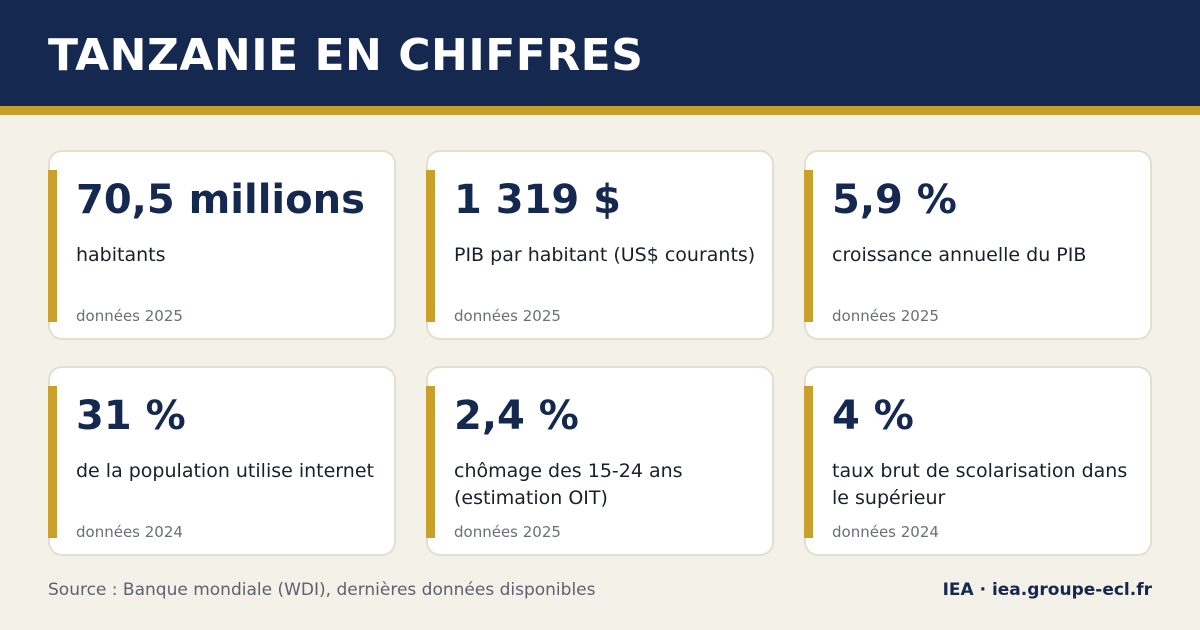 The height and width of the screenshot is (630, 1200). I want to click on page-title: TANZANIE EN CHIFFRES, so click(346, 55).